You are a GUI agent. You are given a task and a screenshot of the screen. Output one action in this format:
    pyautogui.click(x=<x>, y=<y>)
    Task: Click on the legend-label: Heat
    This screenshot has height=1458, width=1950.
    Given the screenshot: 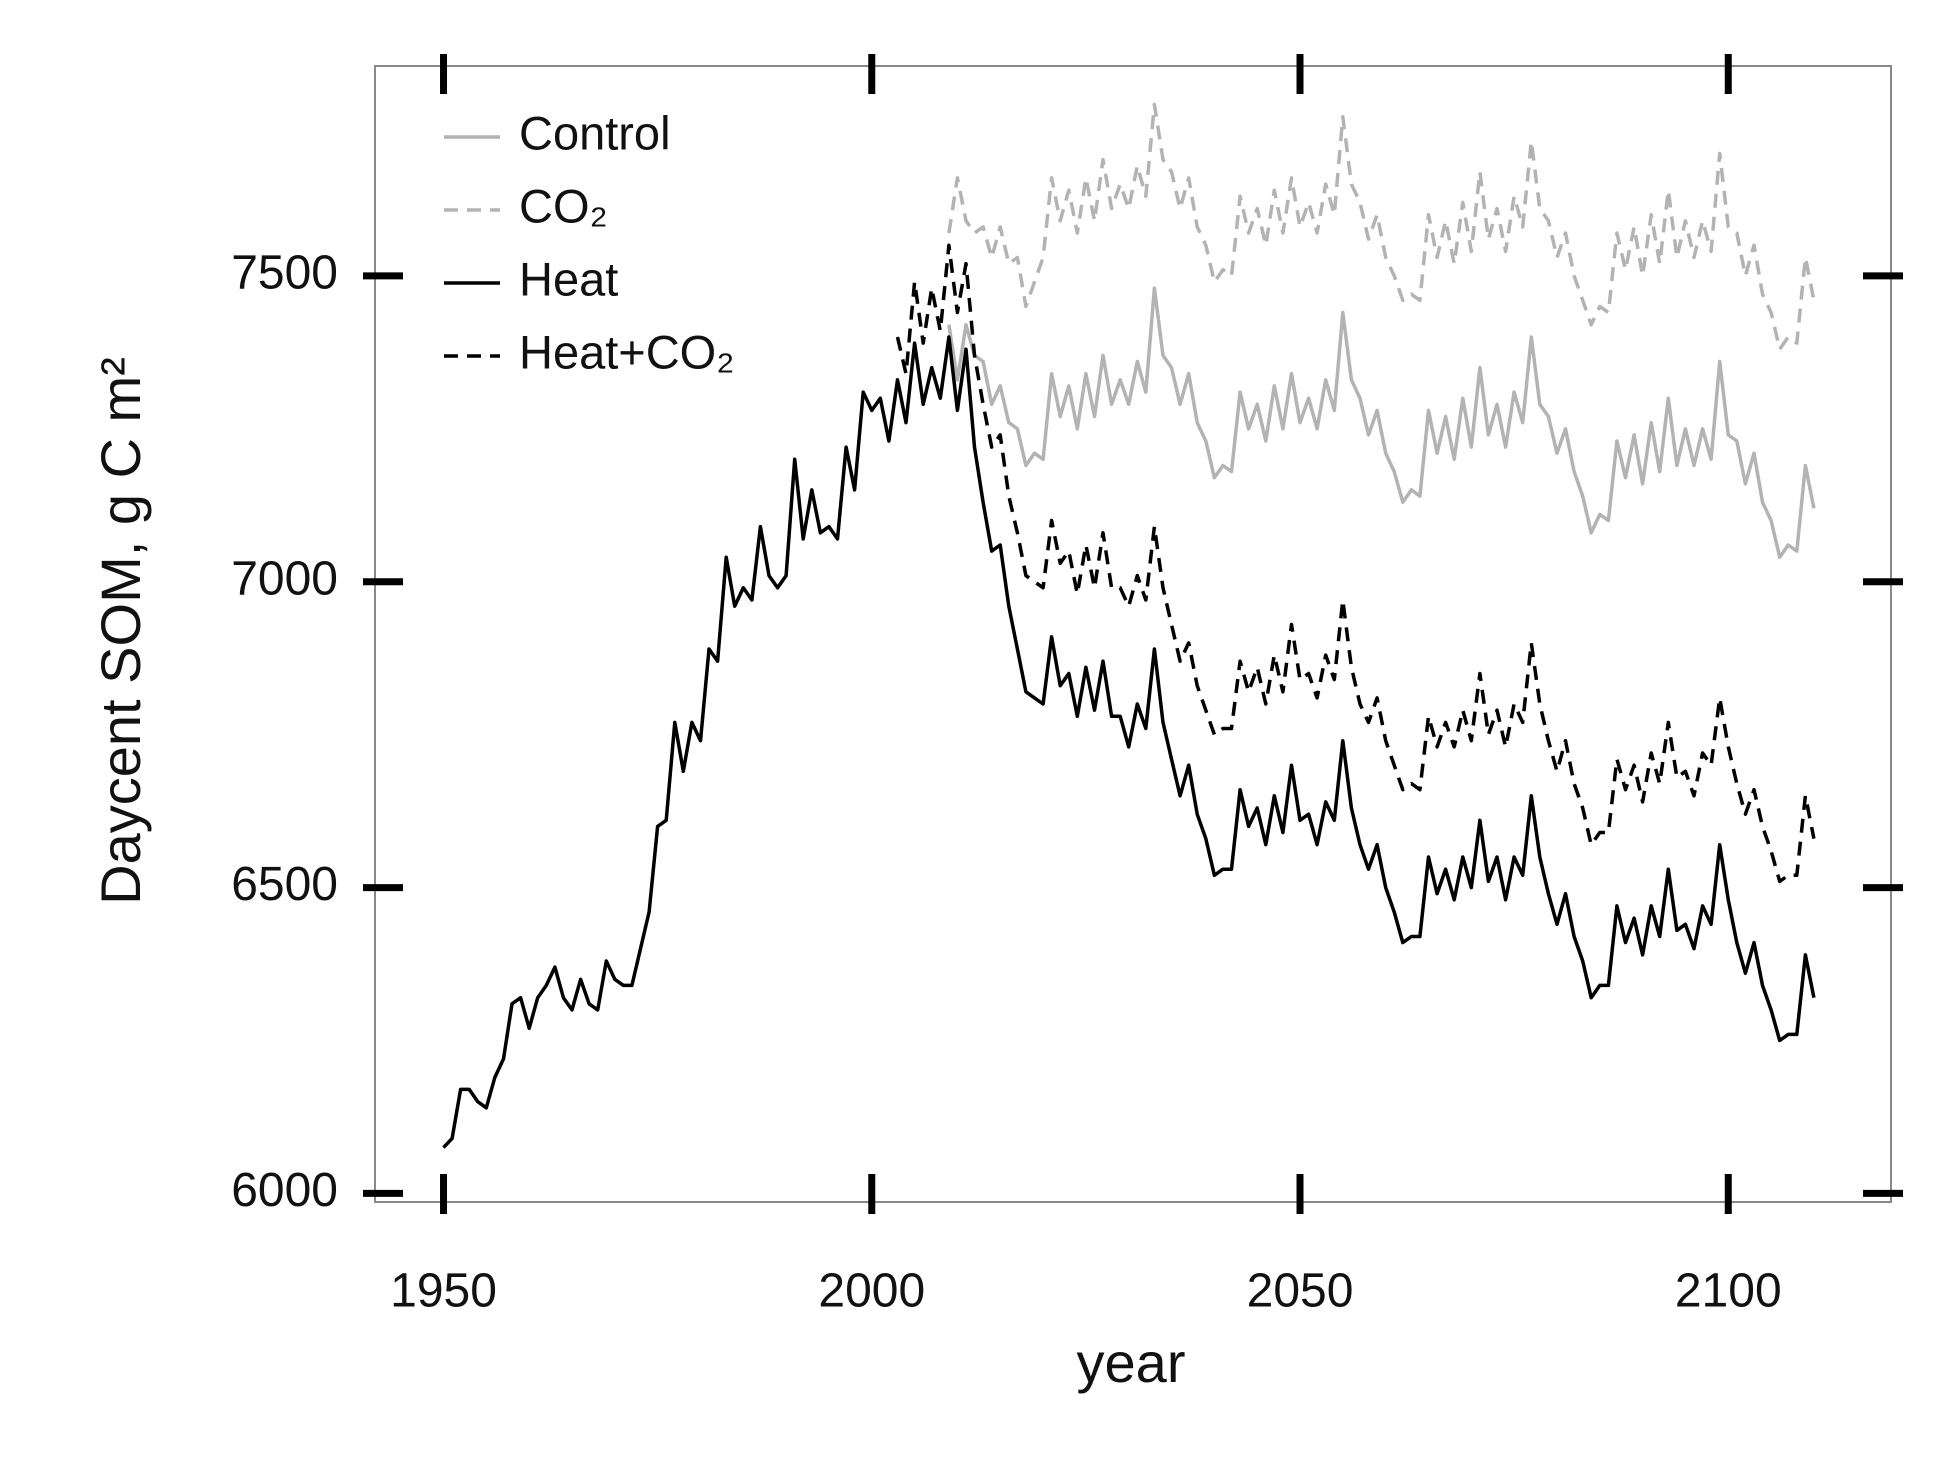 What is the action you would take?
    pyautogui.click(x=568, y=278)
    